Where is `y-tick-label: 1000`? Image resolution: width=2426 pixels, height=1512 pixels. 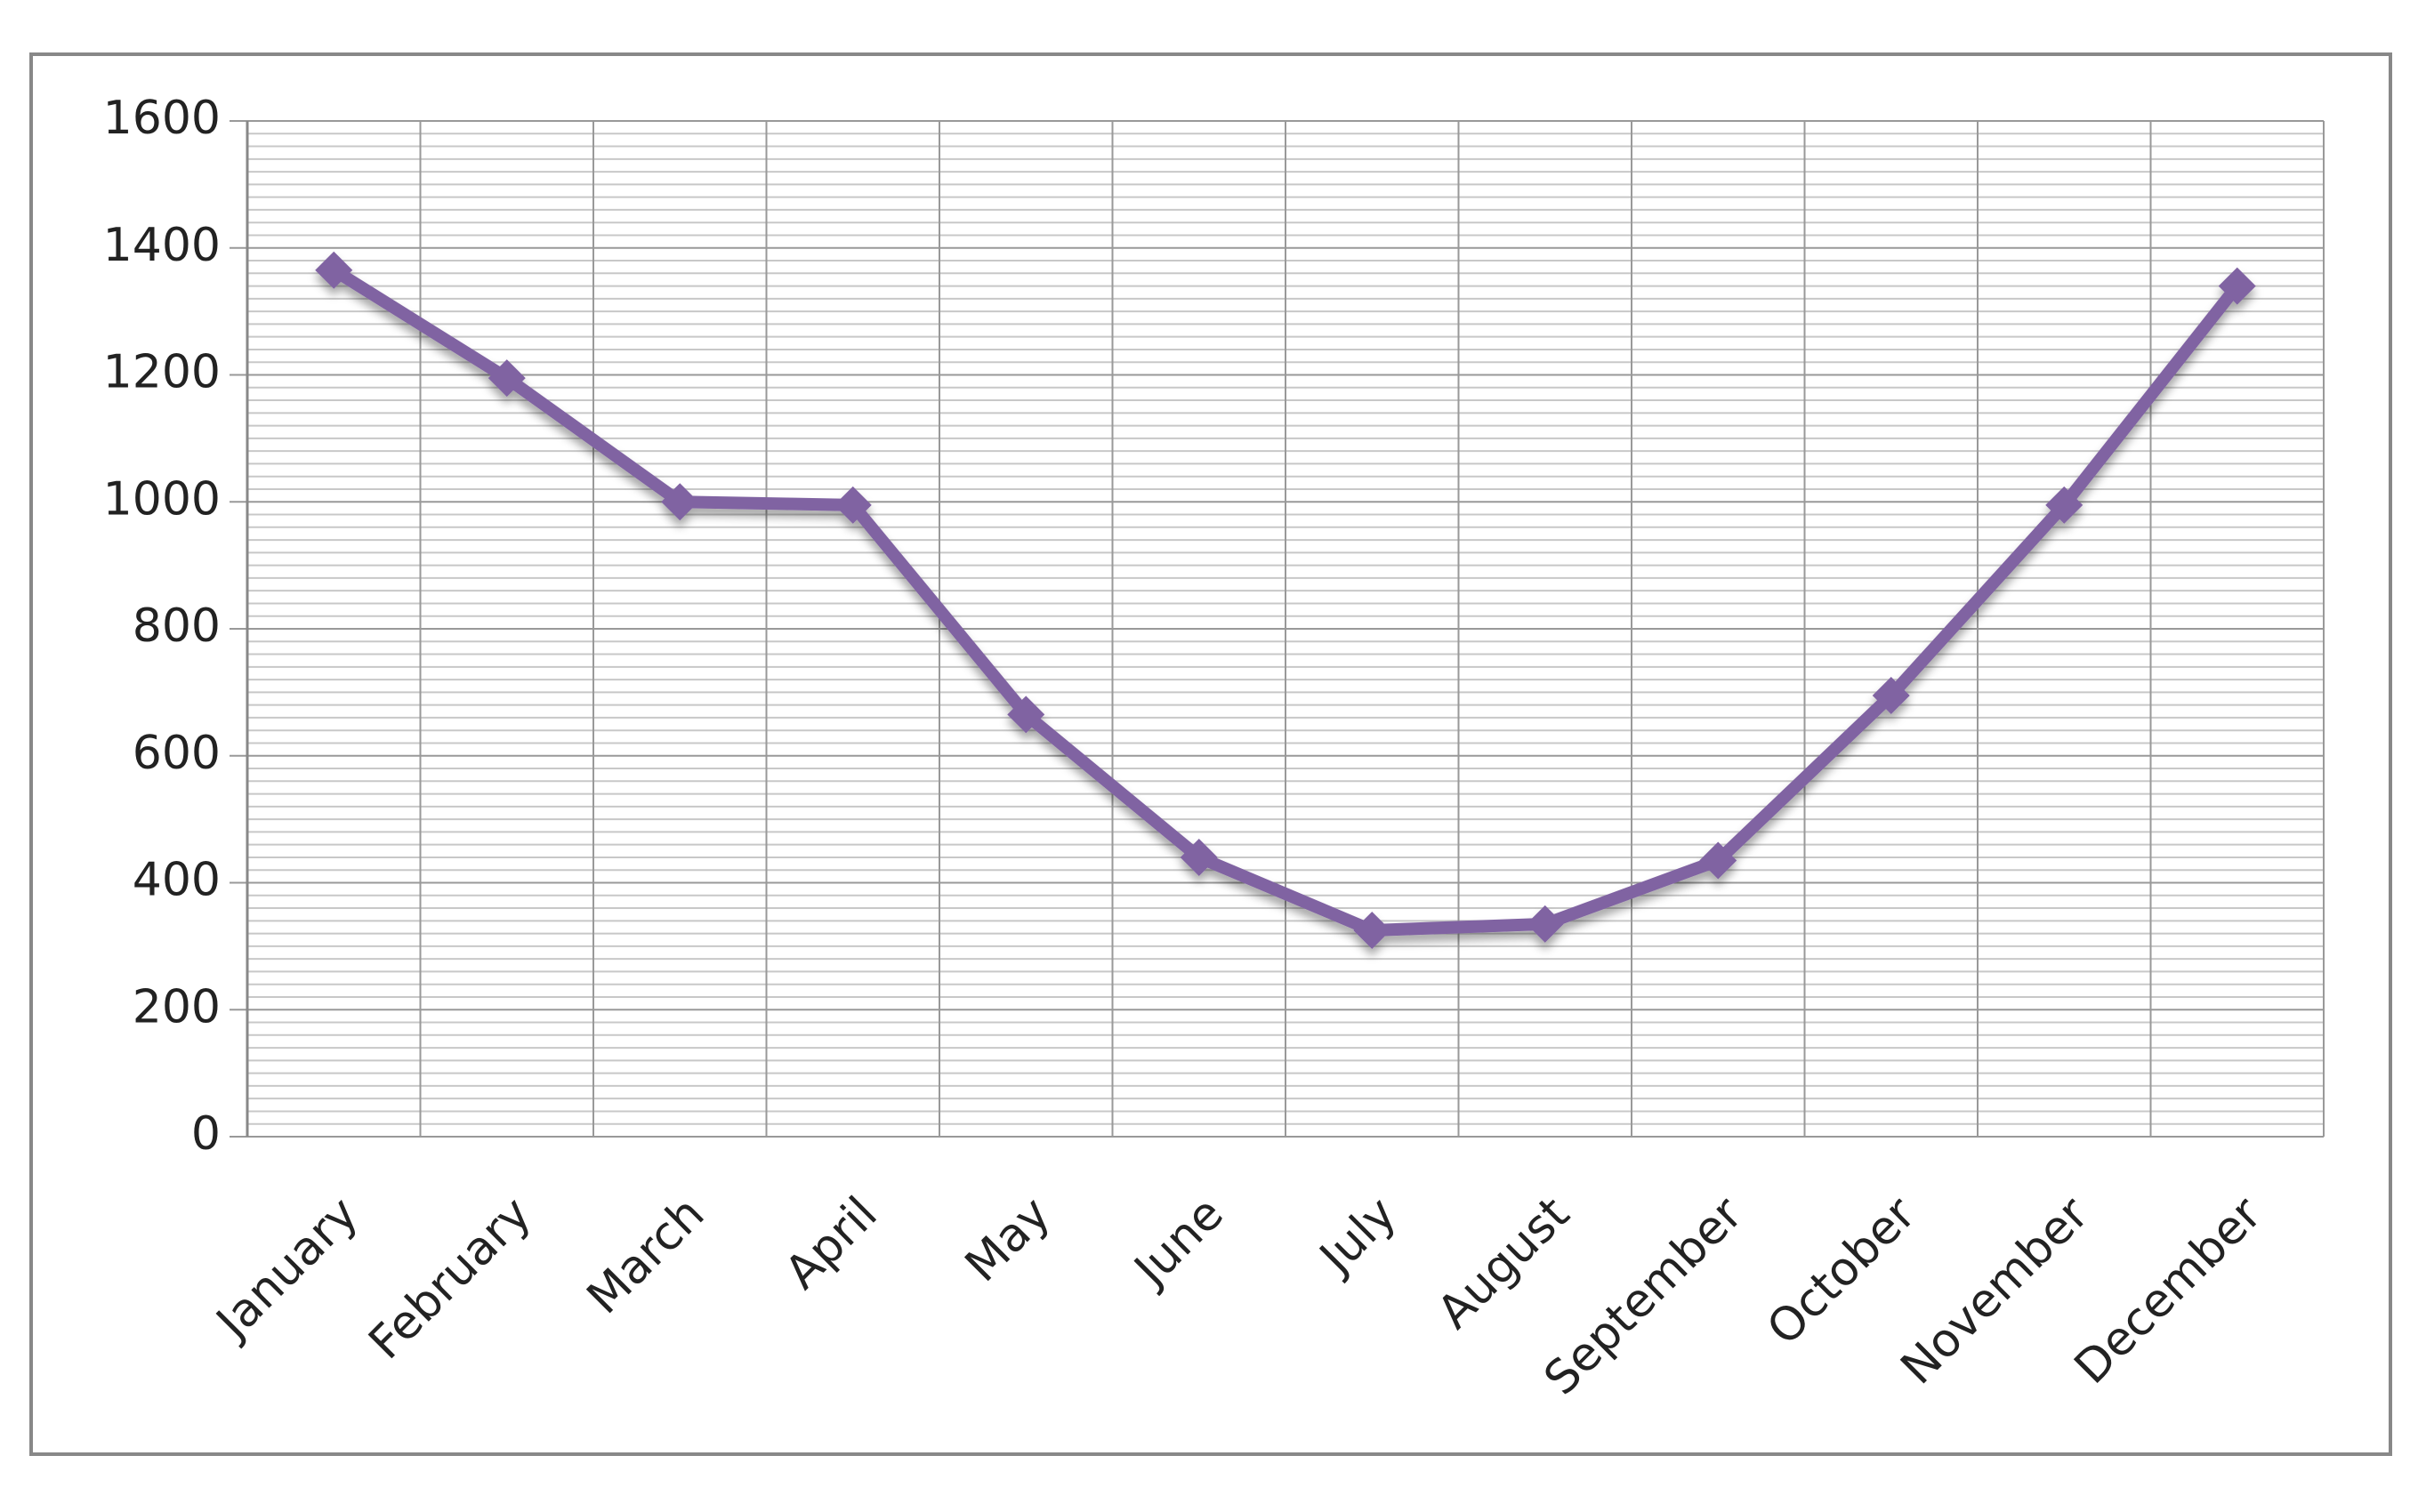 y-tick-label: 1000 is located at coordinates (162, 499).